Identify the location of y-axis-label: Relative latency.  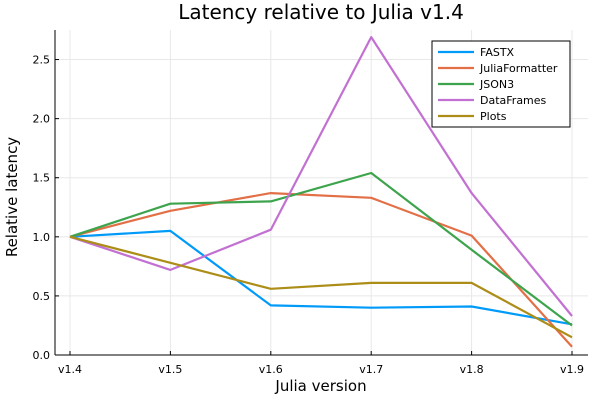
(12, 197).